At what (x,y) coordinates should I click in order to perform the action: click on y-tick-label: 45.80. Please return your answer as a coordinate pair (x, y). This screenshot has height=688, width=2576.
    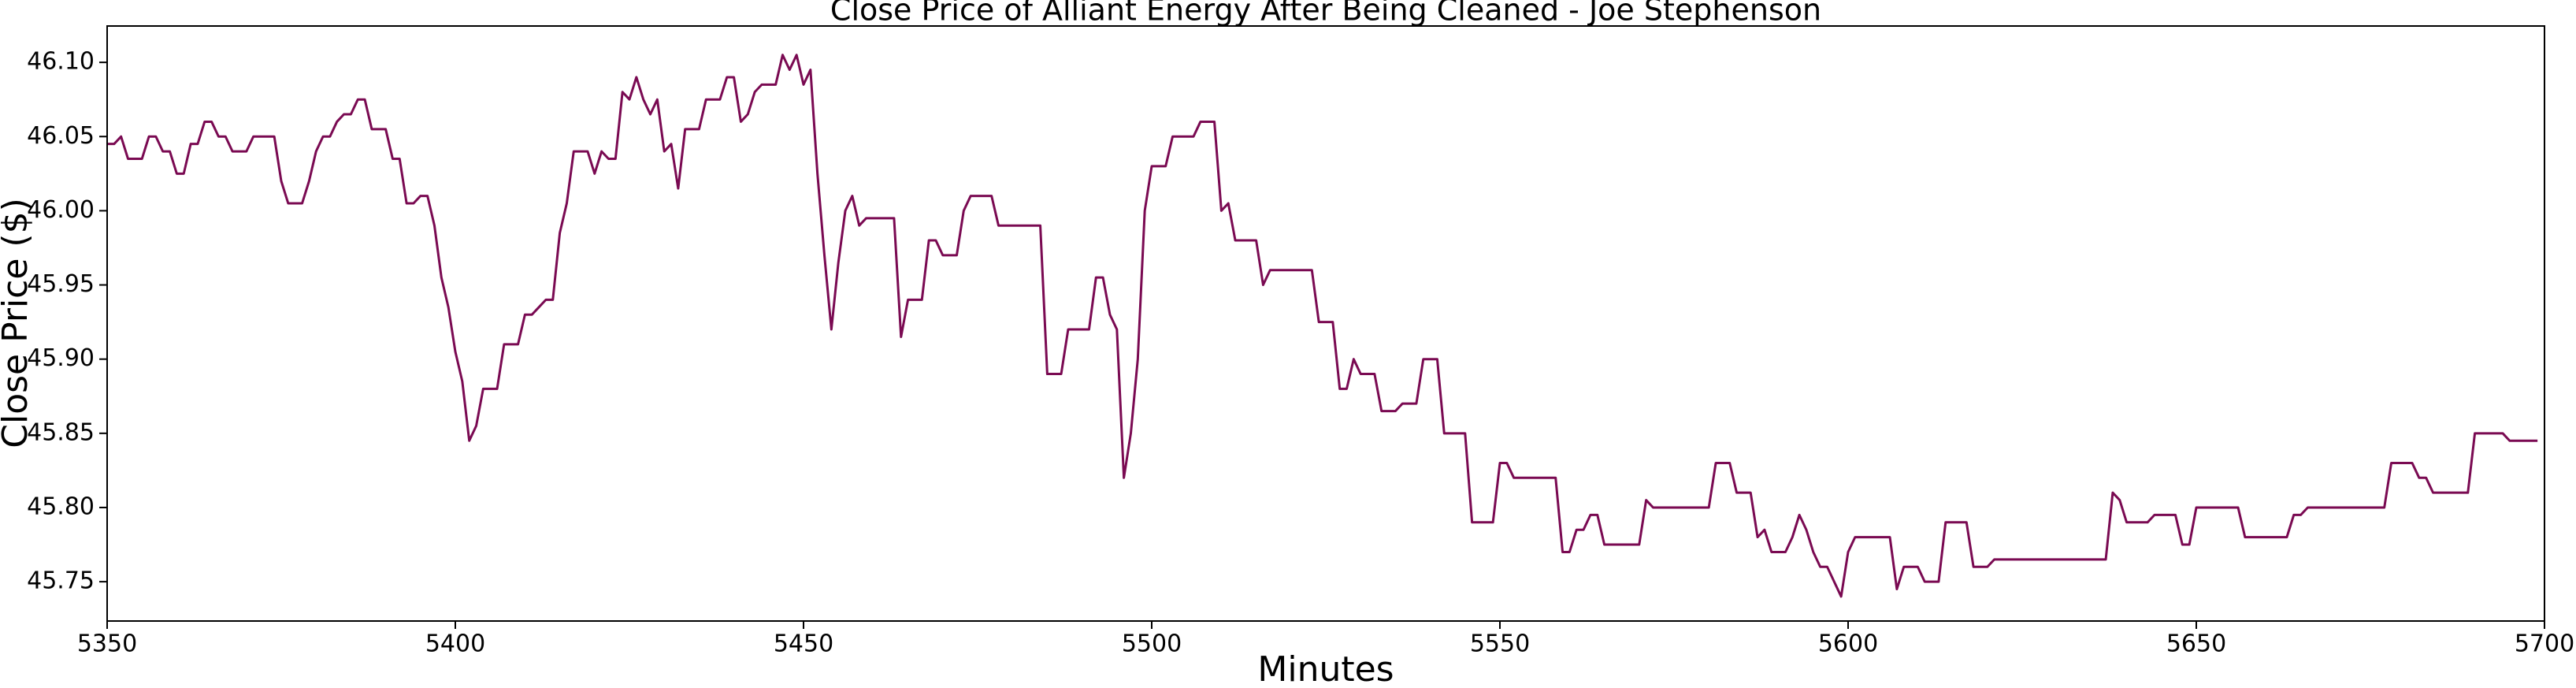
    Looking at the image, I should click on (61, 506).